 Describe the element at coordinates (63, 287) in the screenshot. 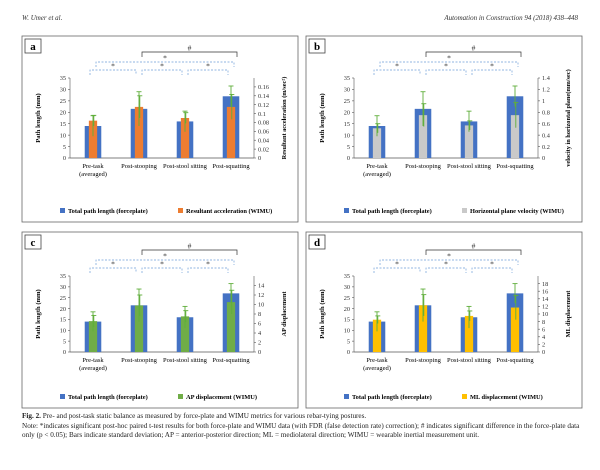

I see `y-tick-label: 30` at that location.